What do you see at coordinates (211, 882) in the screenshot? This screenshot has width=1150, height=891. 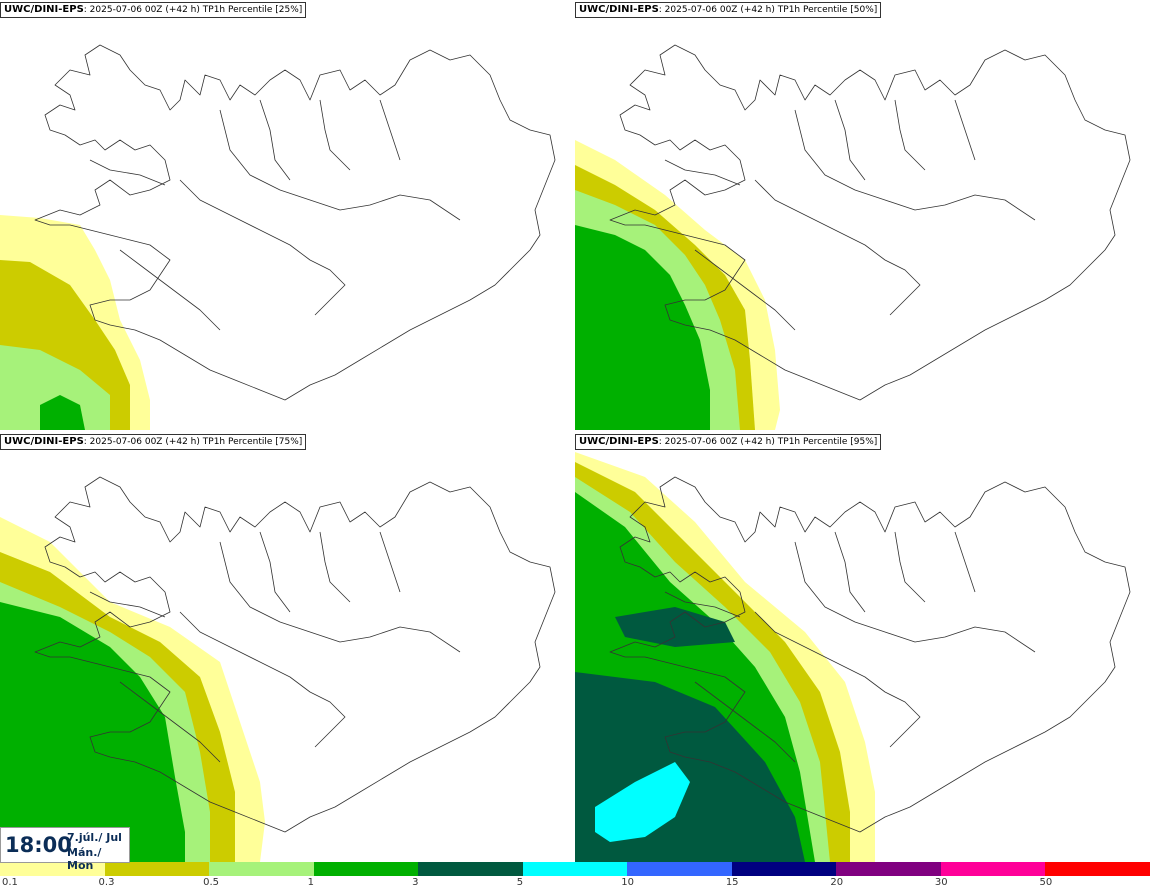 I see `legend-tick: 0.5` at bounding box center [211, 882].